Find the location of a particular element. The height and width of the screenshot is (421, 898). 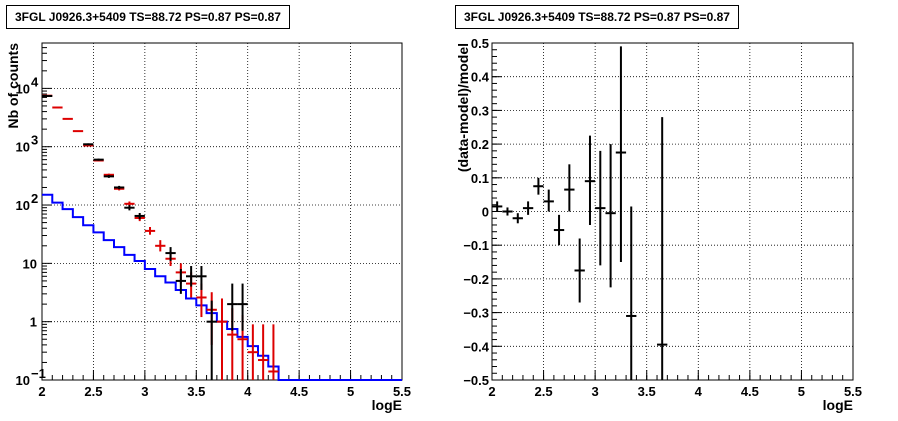

y-tick-label: 0.2 is located at coordinates (480, 144).